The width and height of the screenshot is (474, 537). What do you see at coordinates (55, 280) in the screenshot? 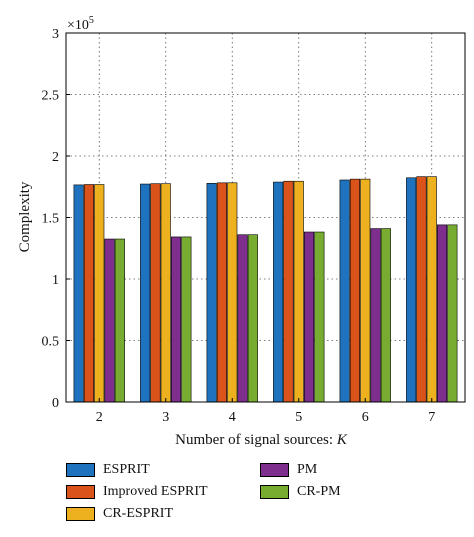
I see `y-tick-label: 1` at bounding box center [55, 280].